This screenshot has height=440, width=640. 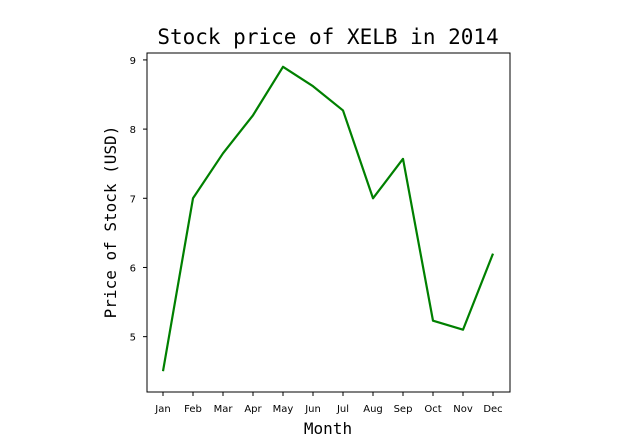 I want to click on x-tick-label: Jan, so click(x=162, y=409).